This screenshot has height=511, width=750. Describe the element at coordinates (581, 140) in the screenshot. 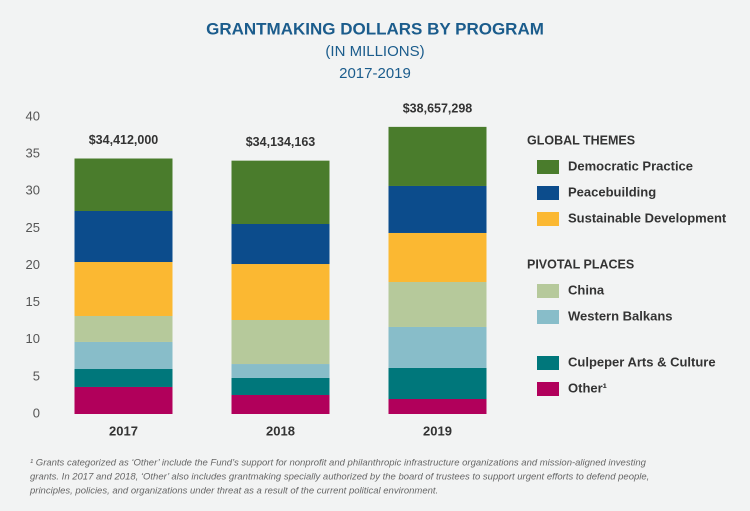

I see `legend-heading: GLOBAL THEMES` at that location.